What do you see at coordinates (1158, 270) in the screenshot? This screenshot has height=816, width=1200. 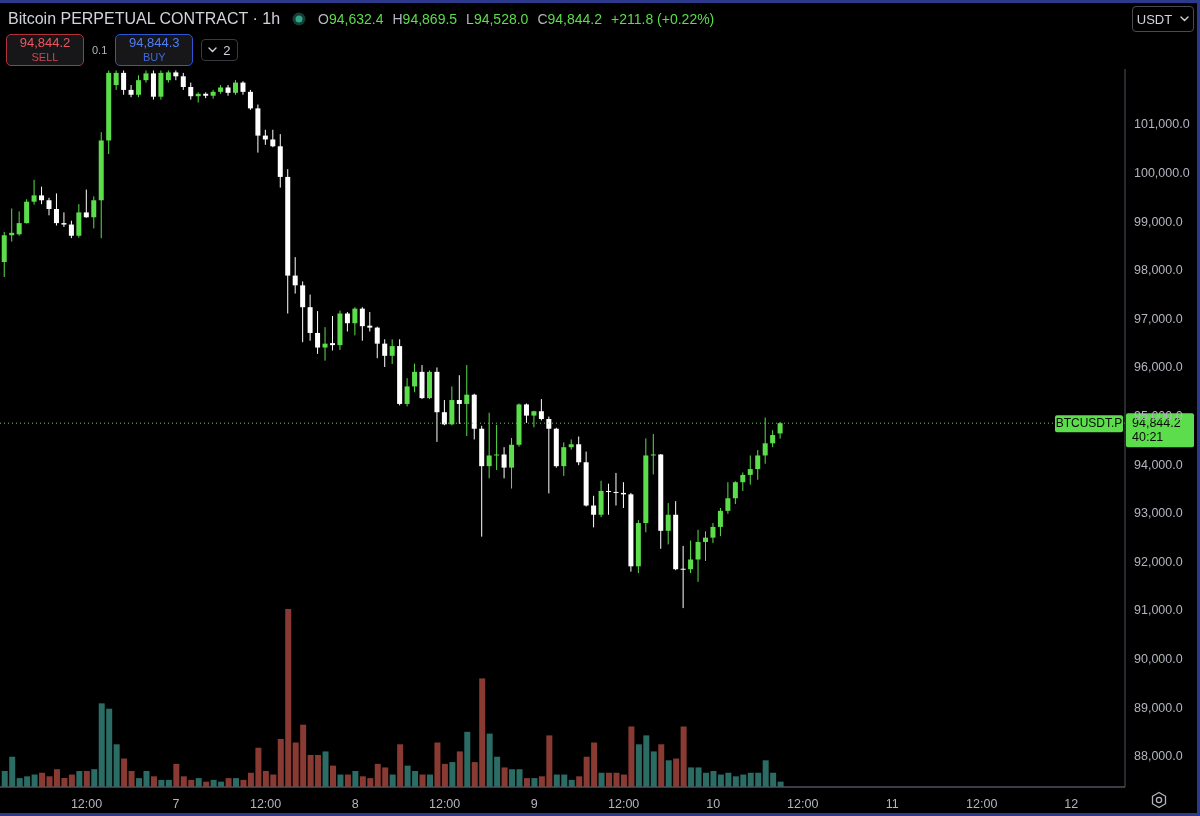 I see `y-tick-label: 98,000.0` at bounding box center [1158, 270].